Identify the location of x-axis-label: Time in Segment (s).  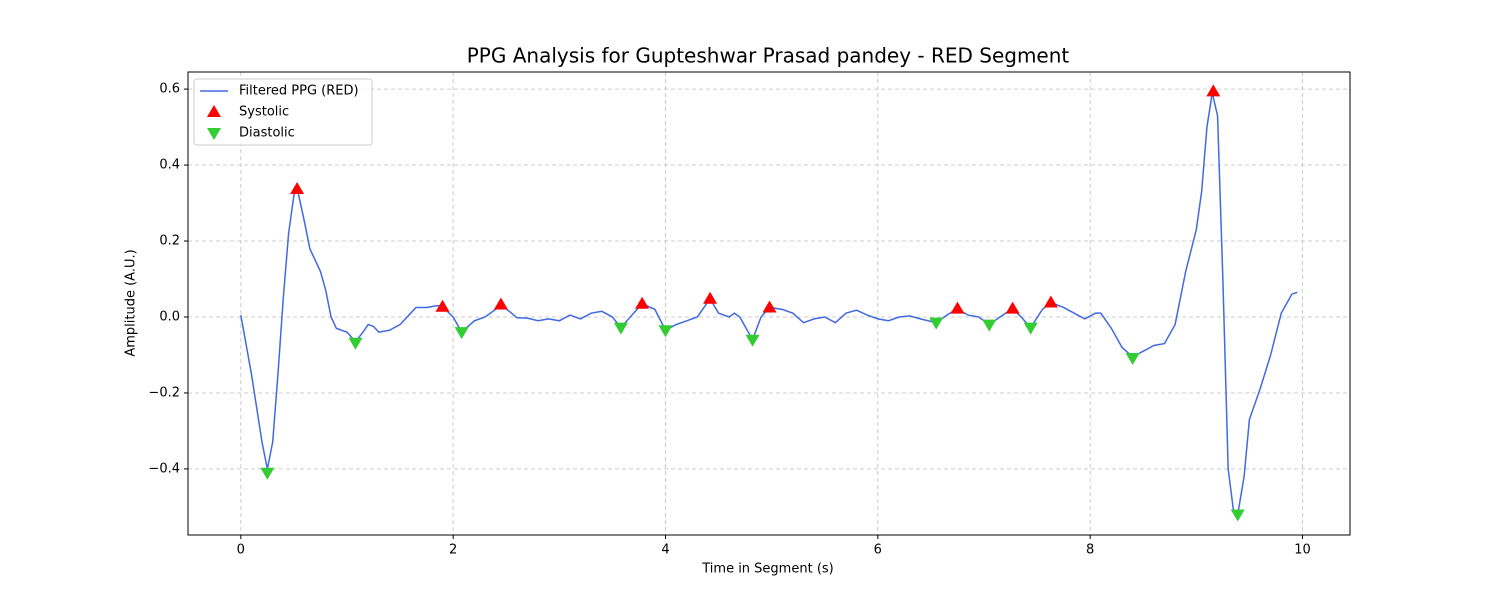
(767, 569).